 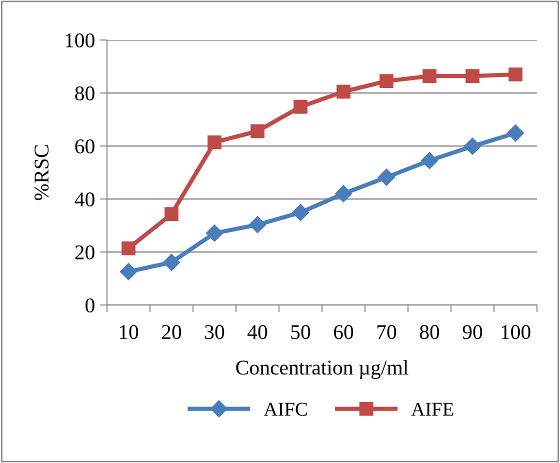 I want to click on x-tick-label: 10, so click(x=129, y=332).